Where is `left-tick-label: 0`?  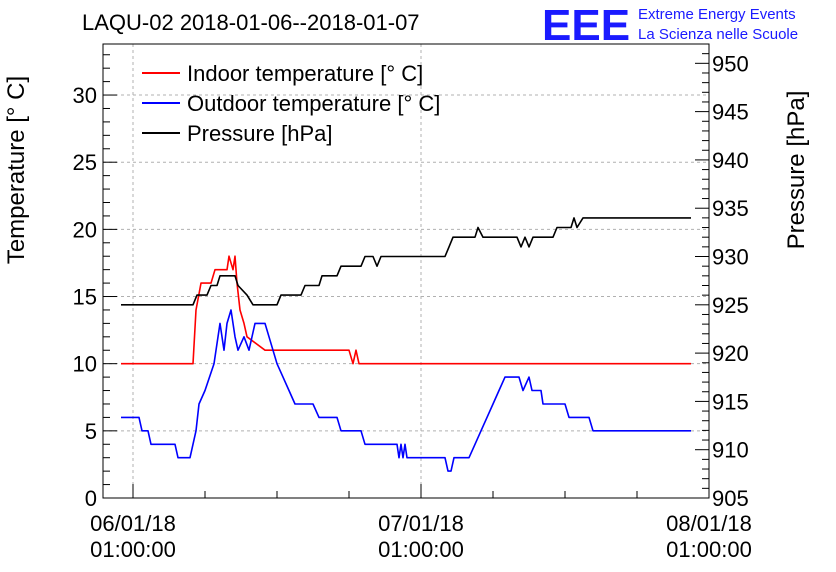
left-tick-label: 0 is located at coordinates (91, 498).